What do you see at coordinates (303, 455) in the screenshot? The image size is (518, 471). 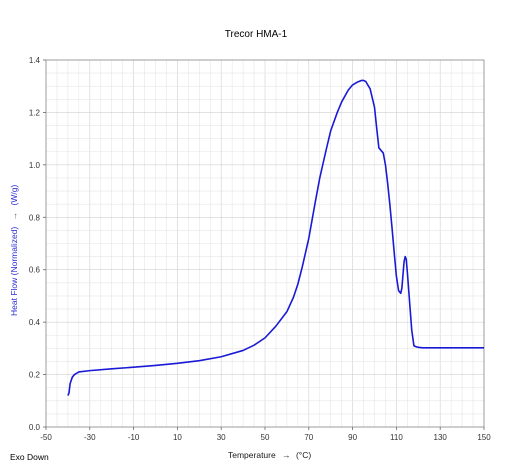 I see `x-axis-unit: (°C)` at bounding box center [303, 455].